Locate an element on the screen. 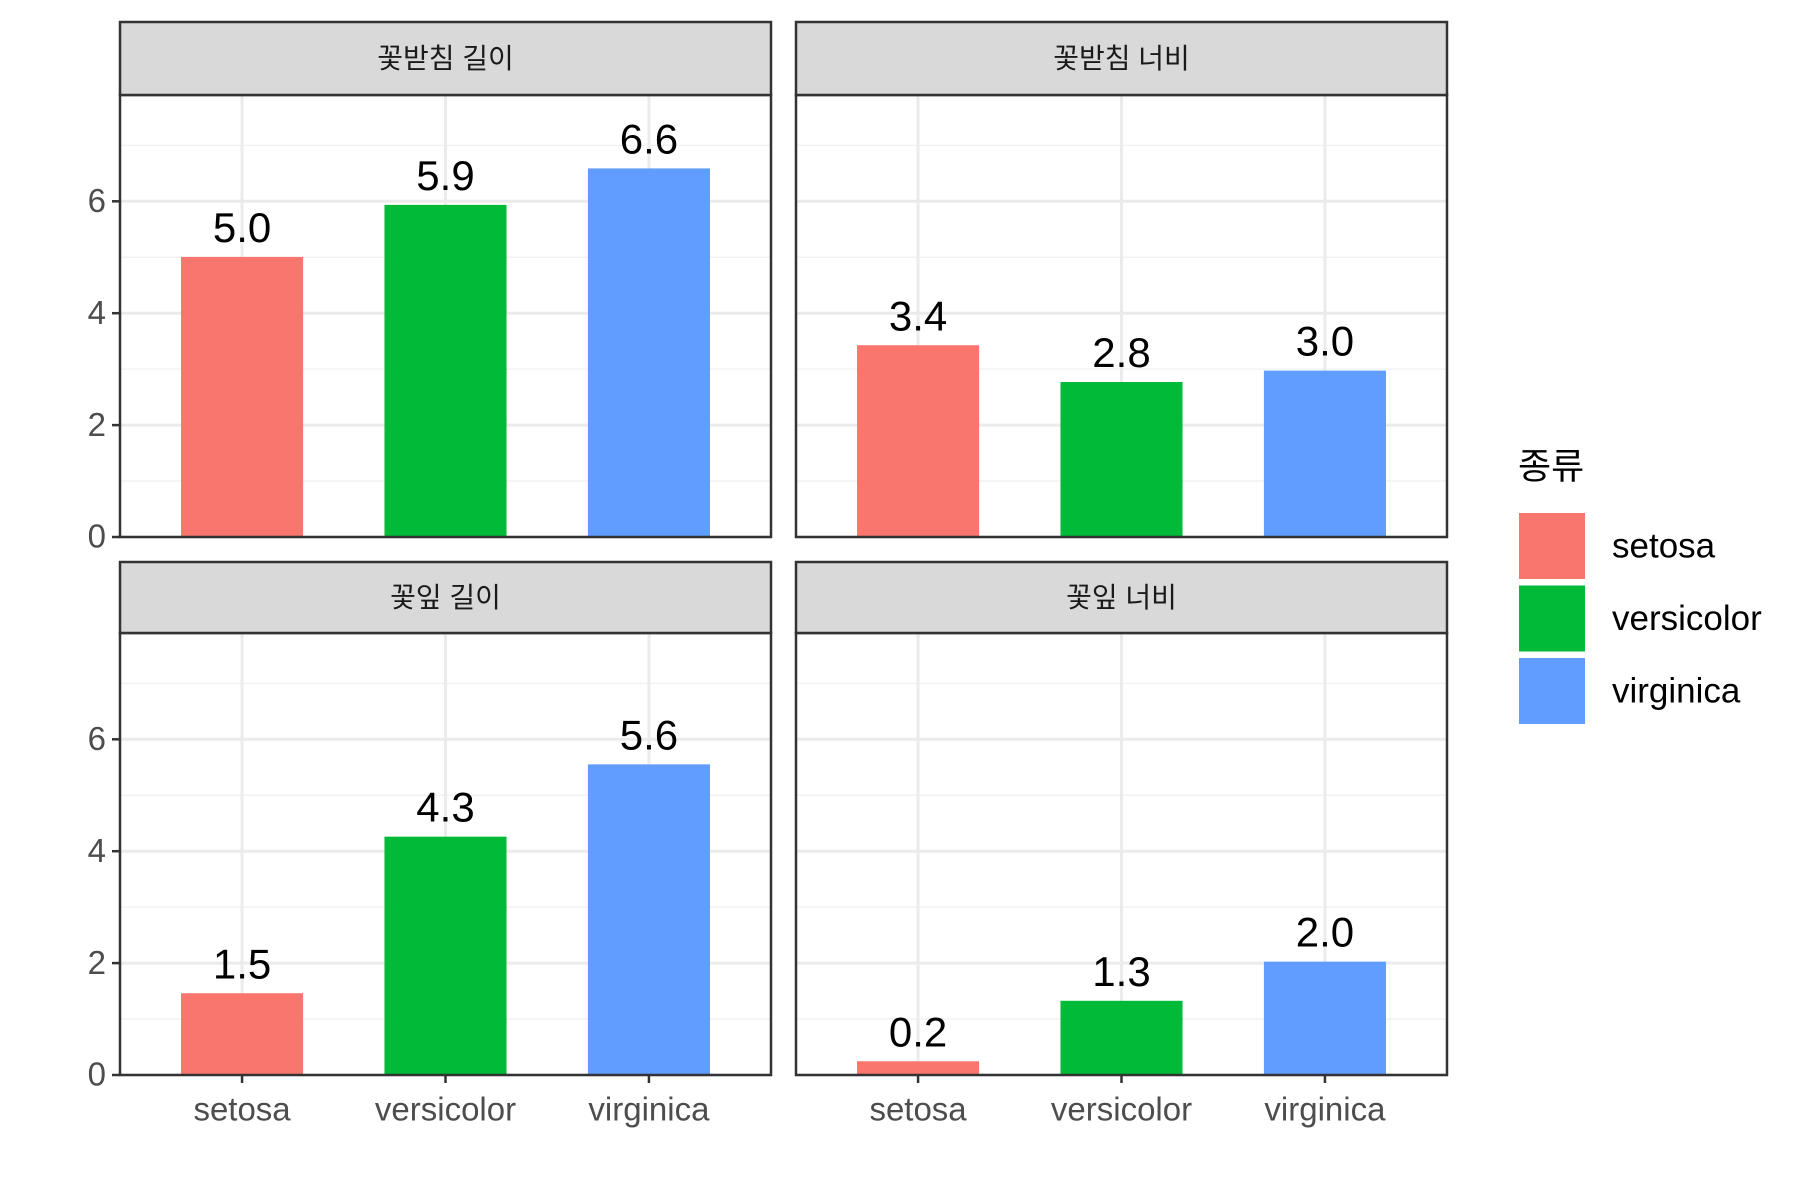 This screenshot has height=1200, width=1800. strip-title: 꽃잎 길이 is located at coordinates (445, 597).